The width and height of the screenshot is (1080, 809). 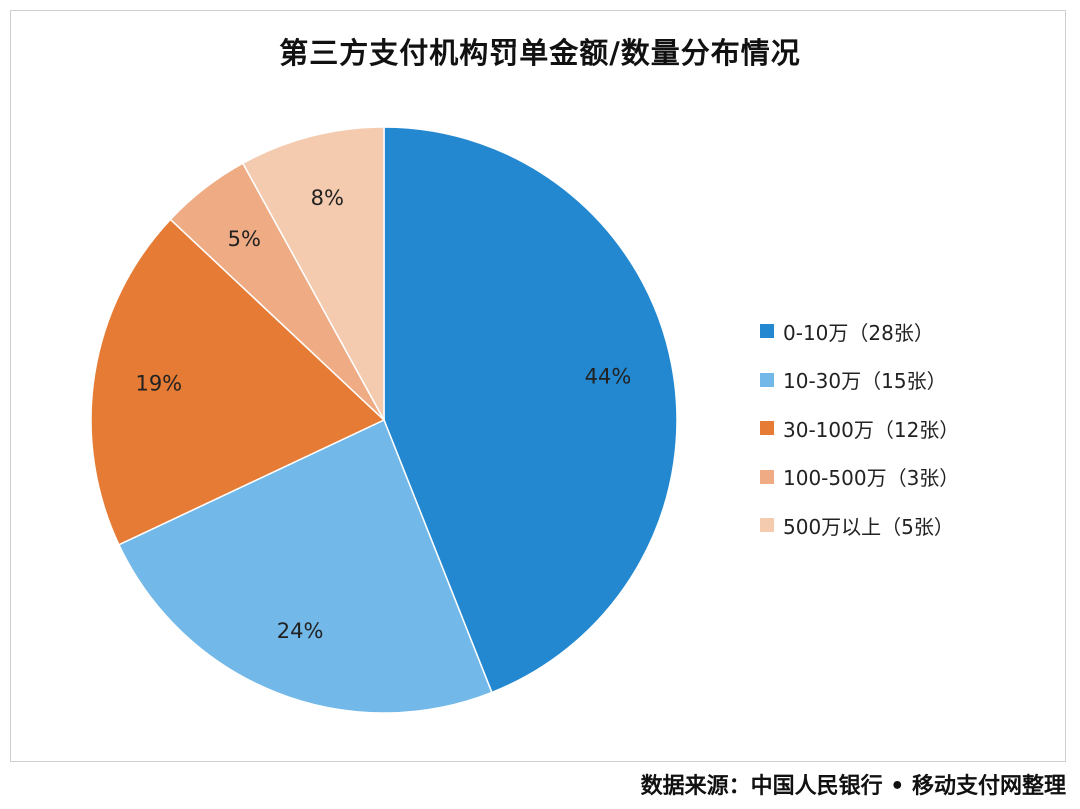 What do you see at coordinates (853, 786) in the screenshot?
I see `source-note: 数据来源：中国人民银行 • 移动支付网整理` at bounding box center [853, 786].